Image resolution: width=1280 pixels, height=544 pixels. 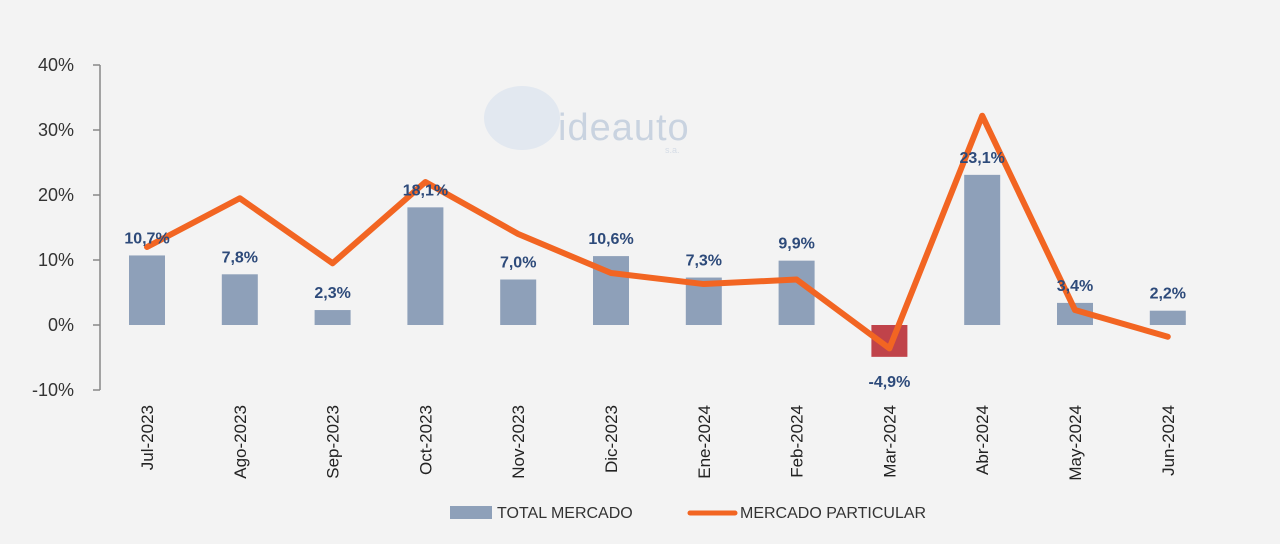 I want to click on y-tick-label: 0%, so click(x=61, y=325).